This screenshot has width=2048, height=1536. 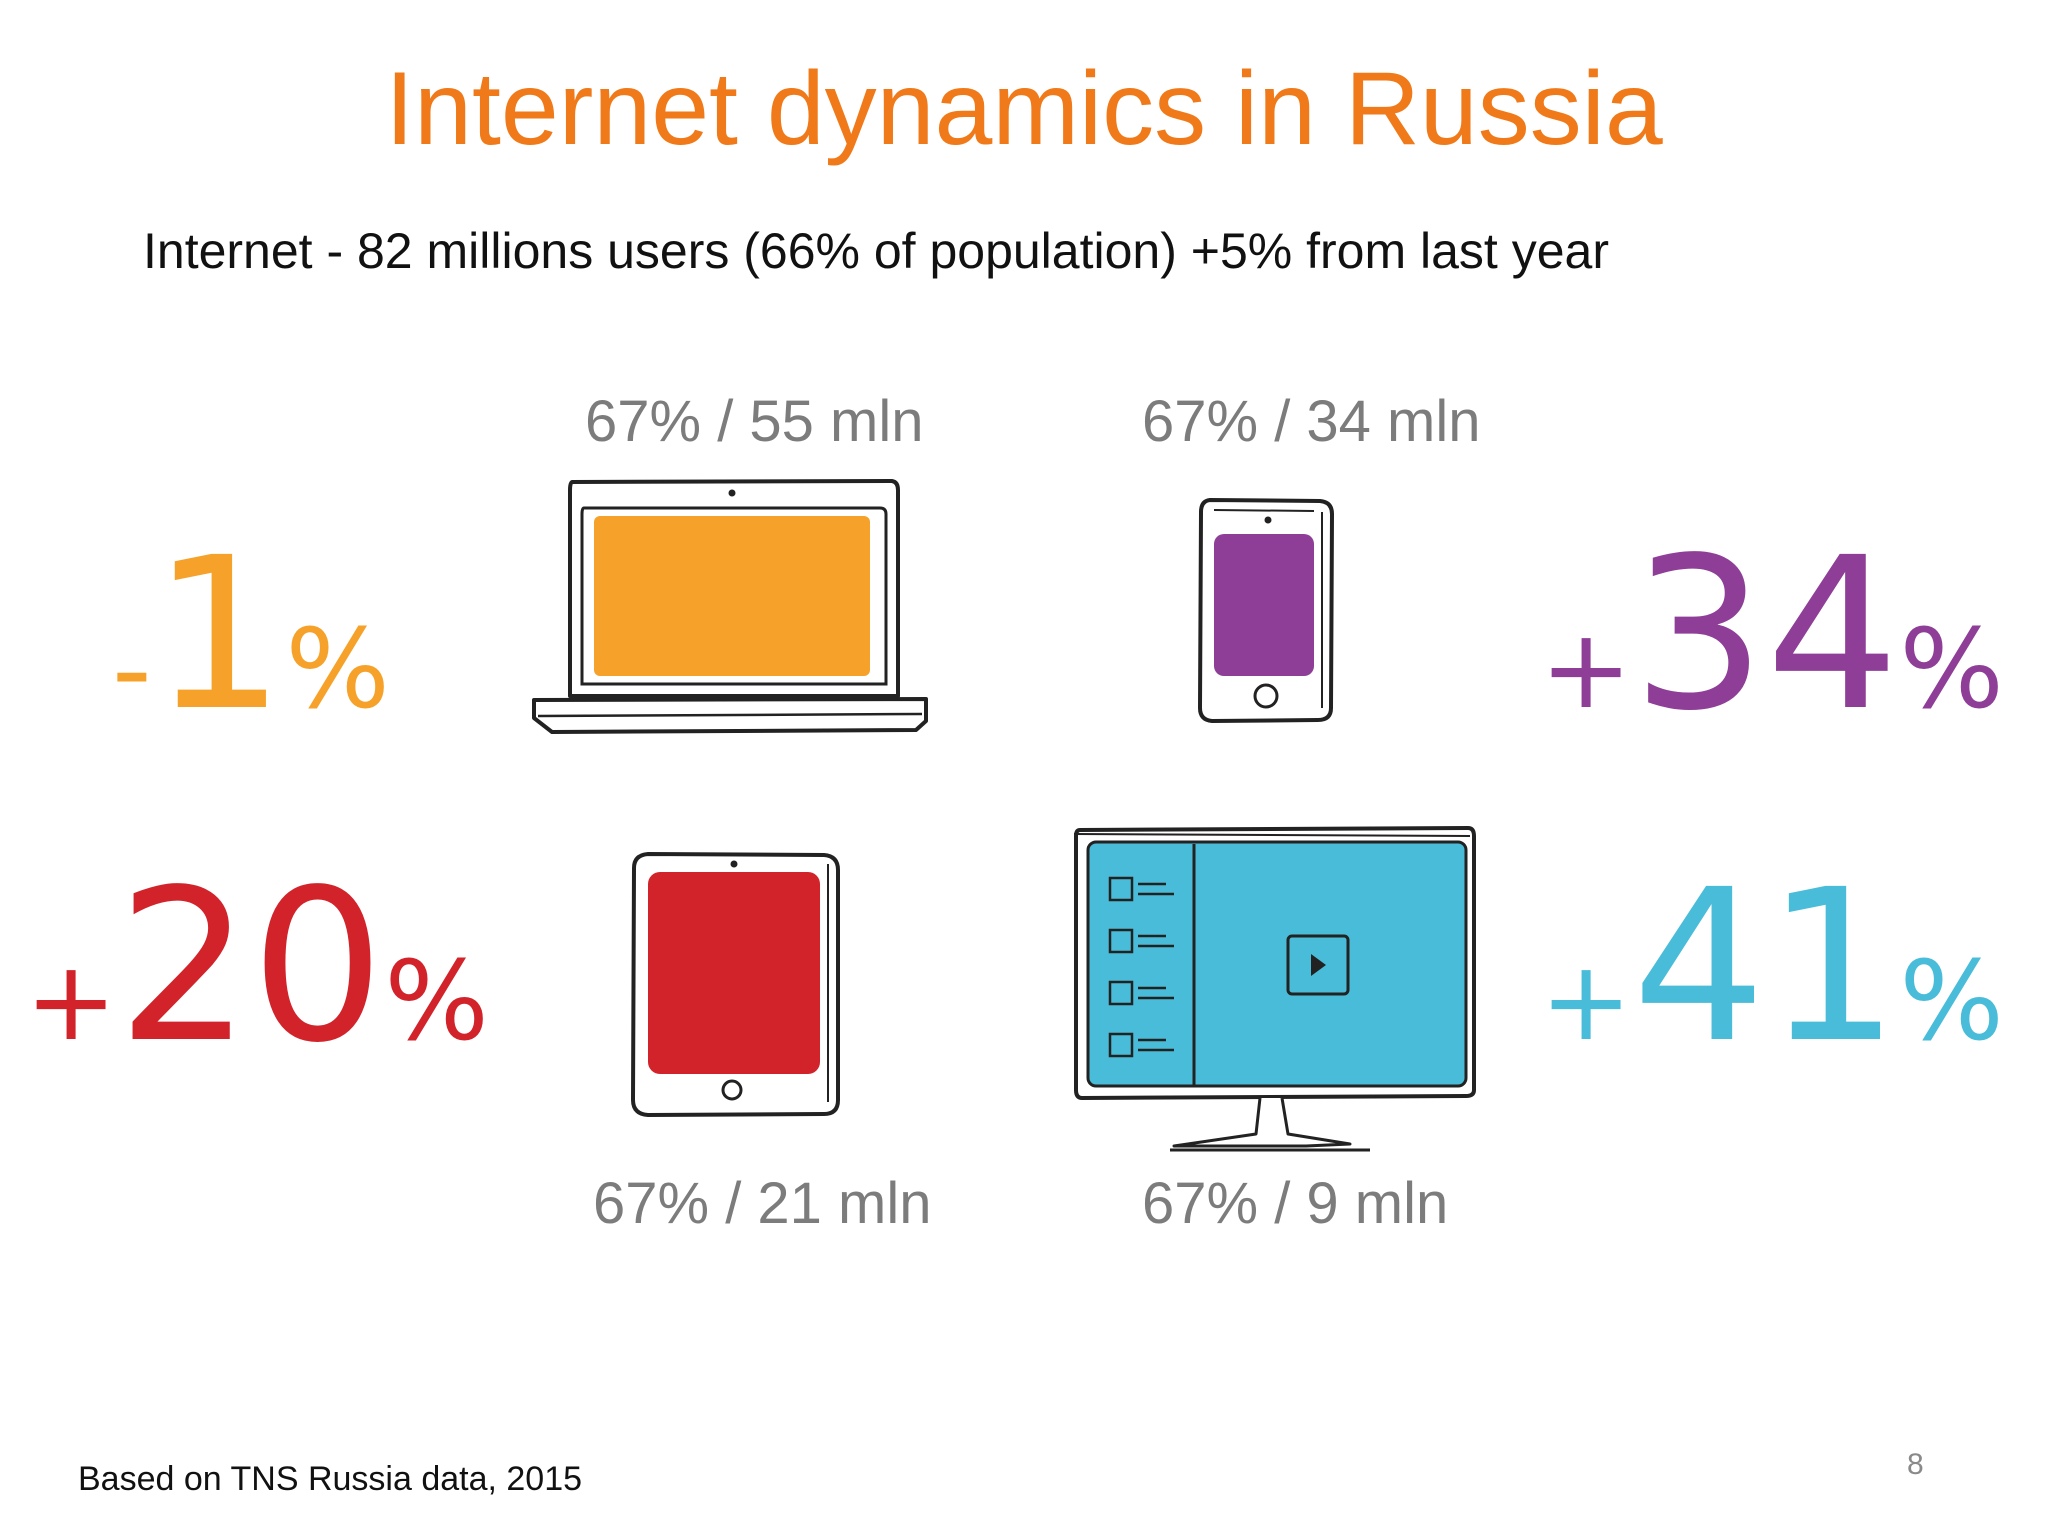 What do you see at coordinates (1586, 669) in the screenshot?
I see `smartphone-change-sign: +` at bounding box center [1586, 669].